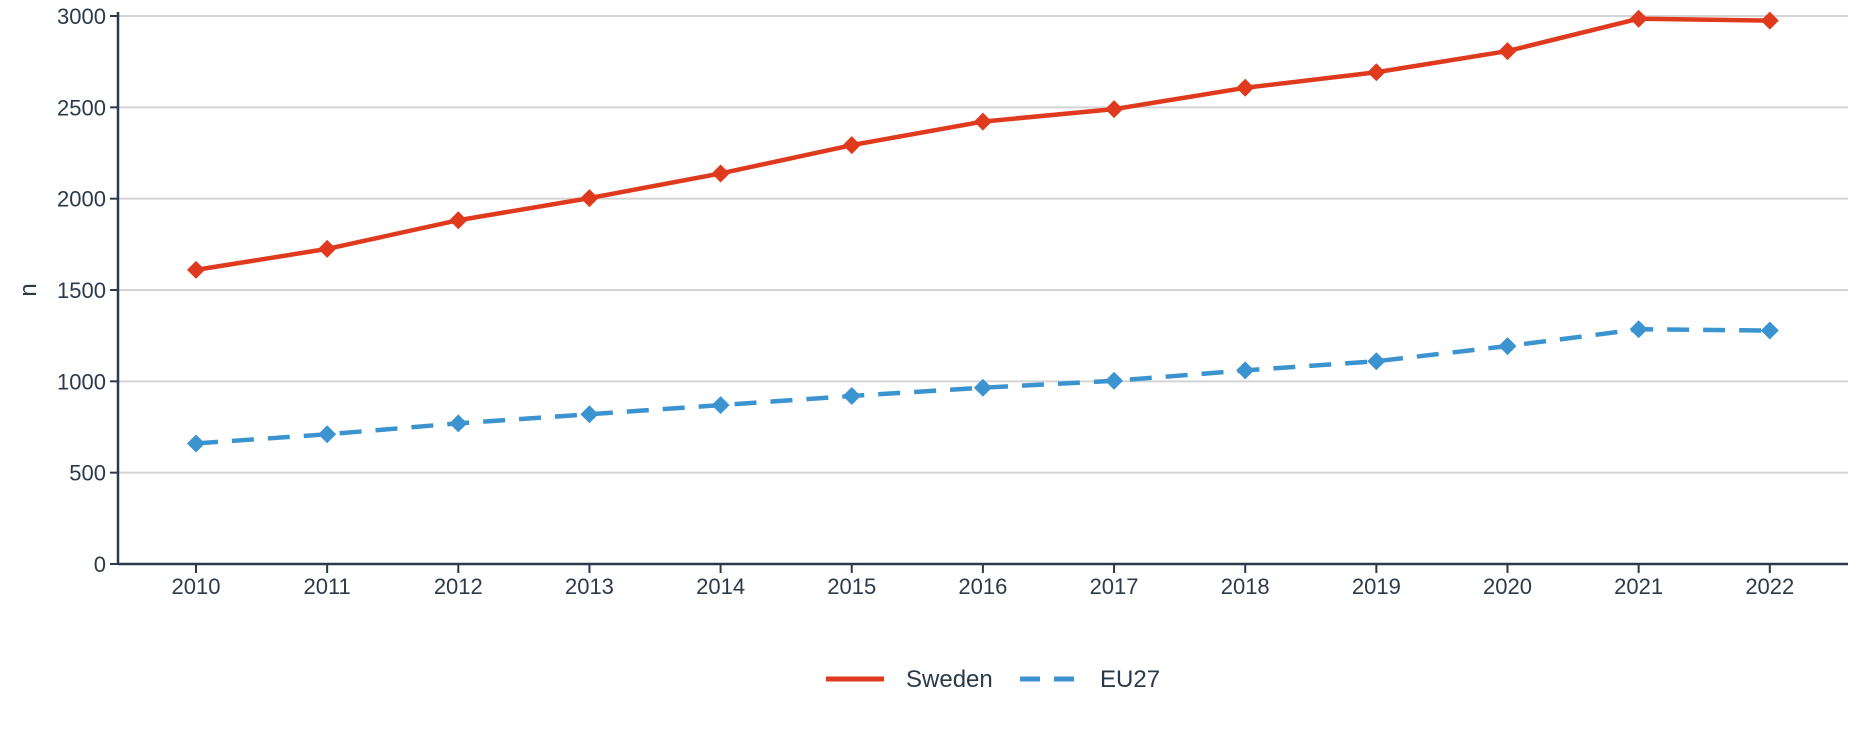  What do you see at coordinates (1245, 586) in the screenshot?
I see `x-tick-label: 2018` at bounding box center [1245, 586].